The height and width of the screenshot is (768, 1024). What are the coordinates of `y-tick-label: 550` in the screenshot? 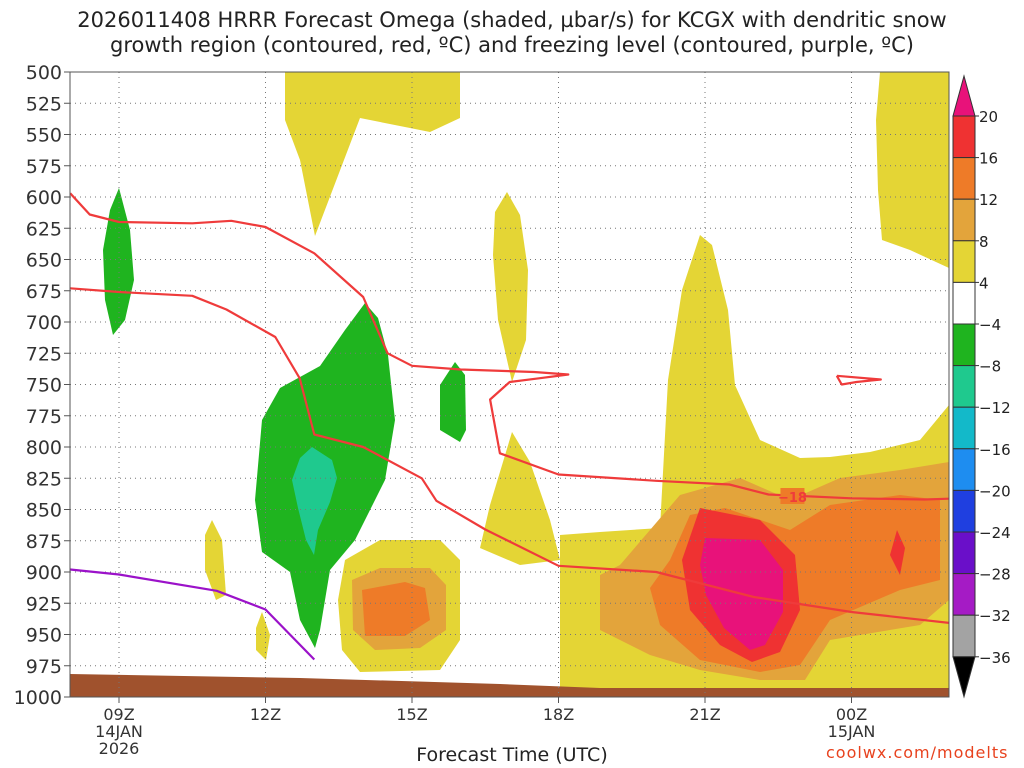 It's located at (44, 136).